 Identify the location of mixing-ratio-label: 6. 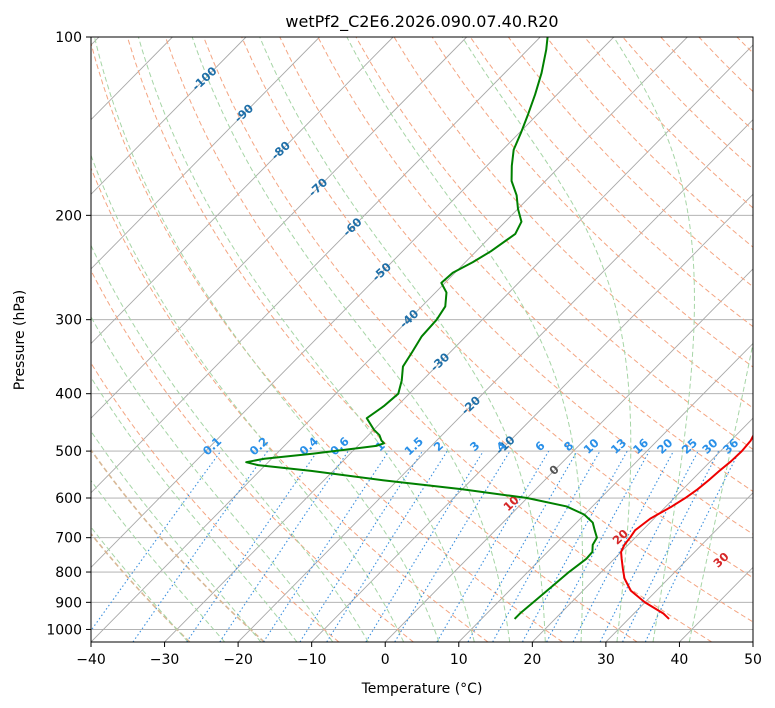
(539, 446).